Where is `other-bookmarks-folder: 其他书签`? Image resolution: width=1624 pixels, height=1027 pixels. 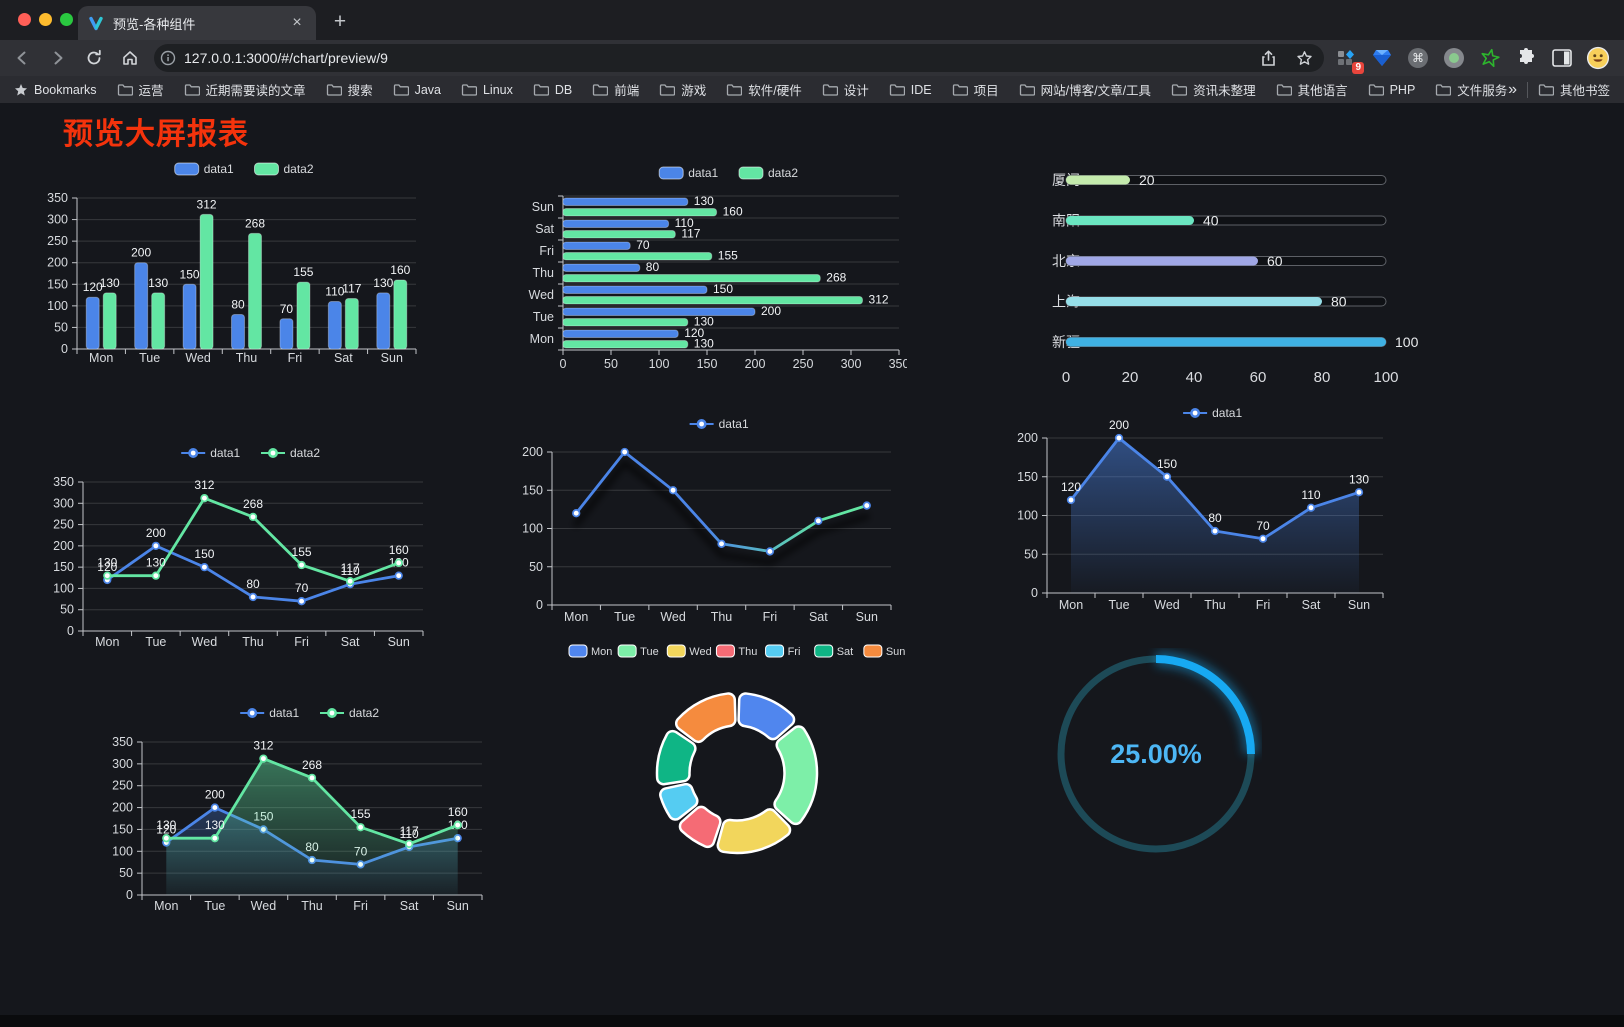
other-bookmarks-folder: 其他书签 is located at coordinates (1574, 89).